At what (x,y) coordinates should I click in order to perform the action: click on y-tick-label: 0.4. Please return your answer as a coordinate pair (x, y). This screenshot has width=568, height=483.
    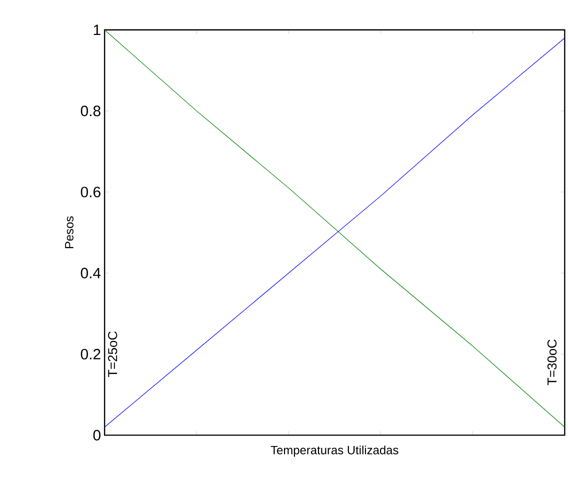
    Looking at the image, I should click on (90, 273).